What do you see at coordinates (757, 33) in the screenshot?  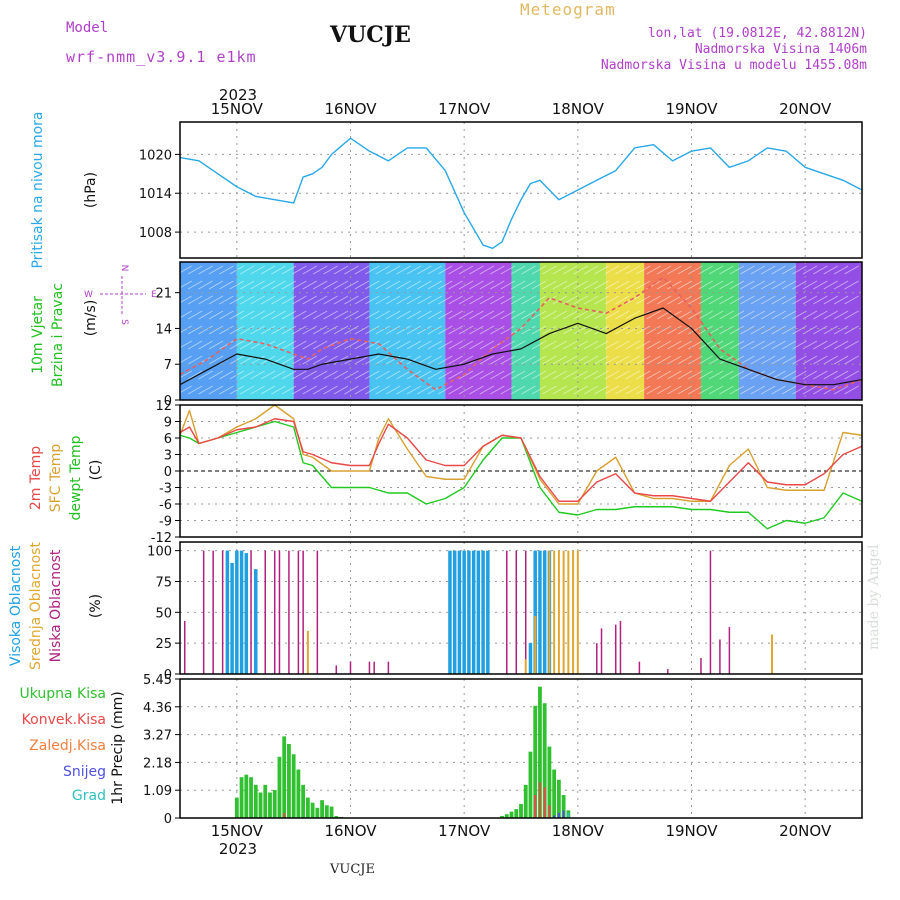 I see `lonlat-label: lon,lat (19.0812E, 42.8812N)` at bounding box center [757, 33].